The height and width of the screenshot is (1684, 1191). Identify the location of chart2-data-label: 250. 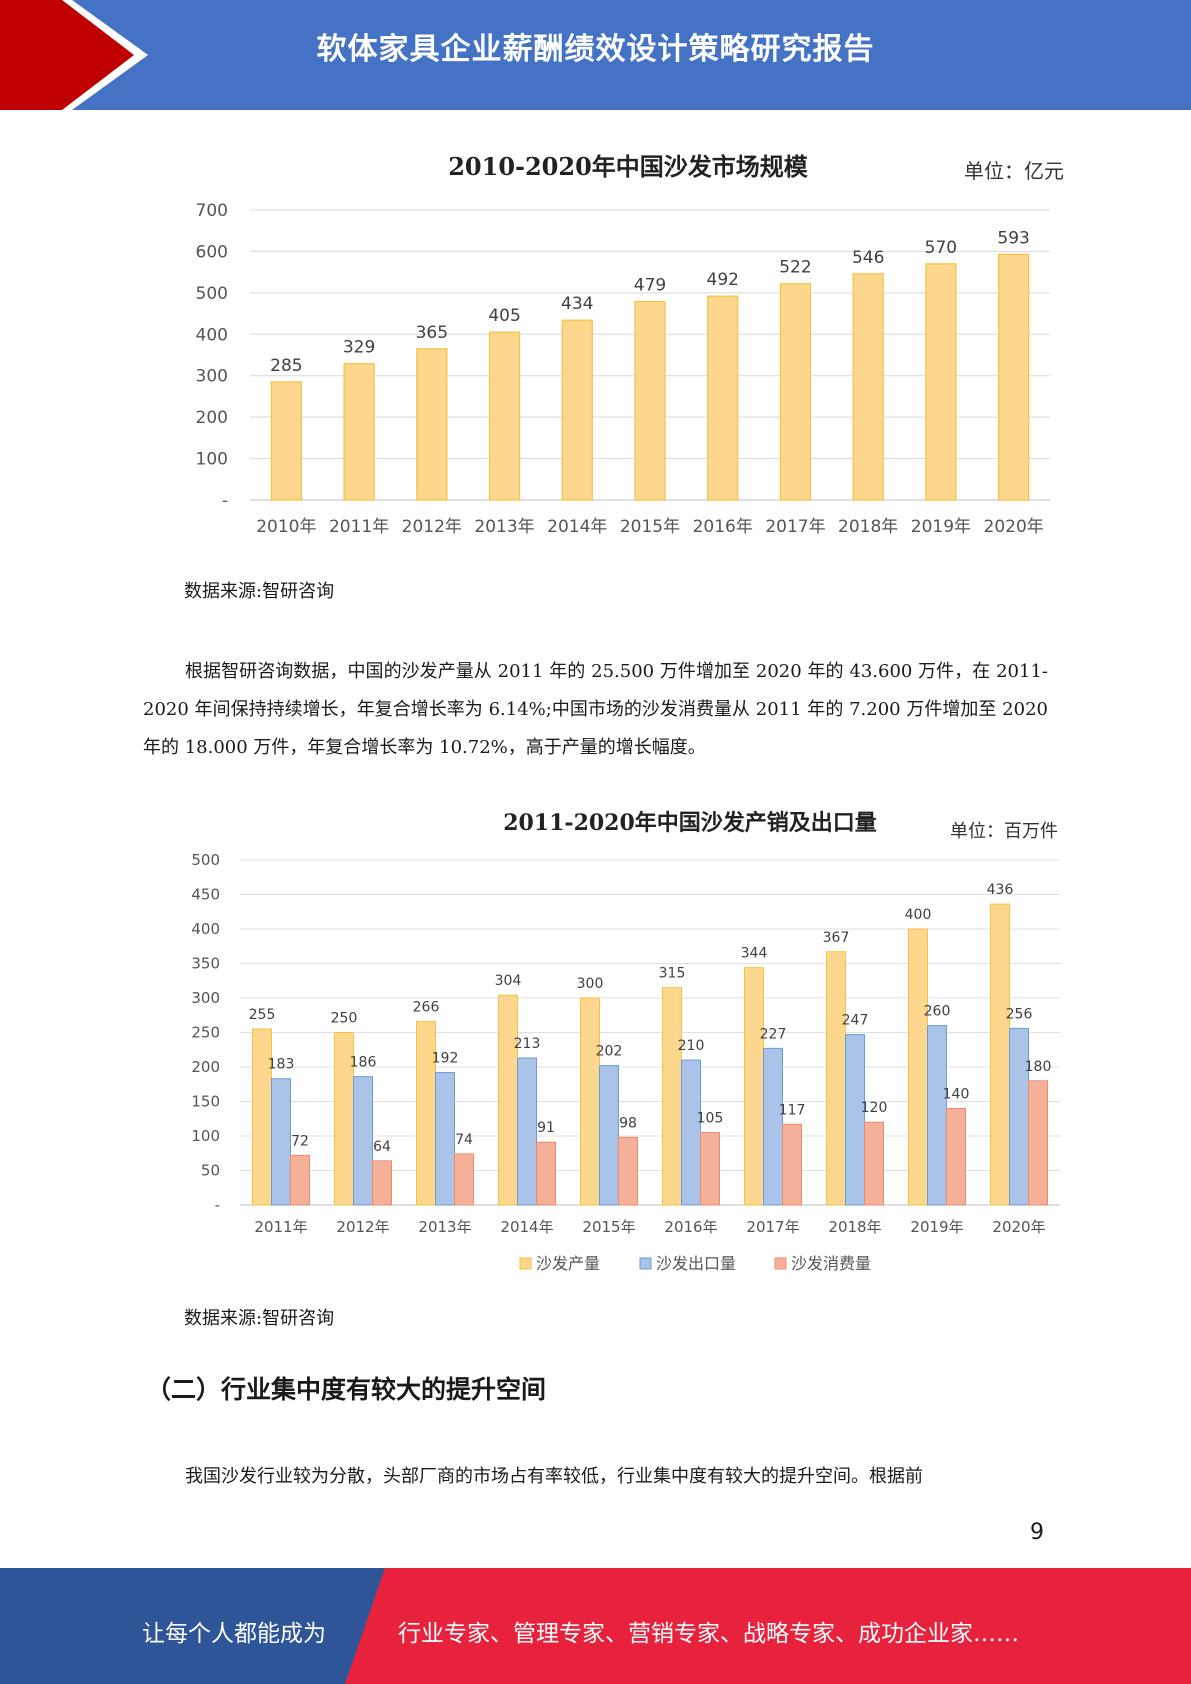
(344, 1019).